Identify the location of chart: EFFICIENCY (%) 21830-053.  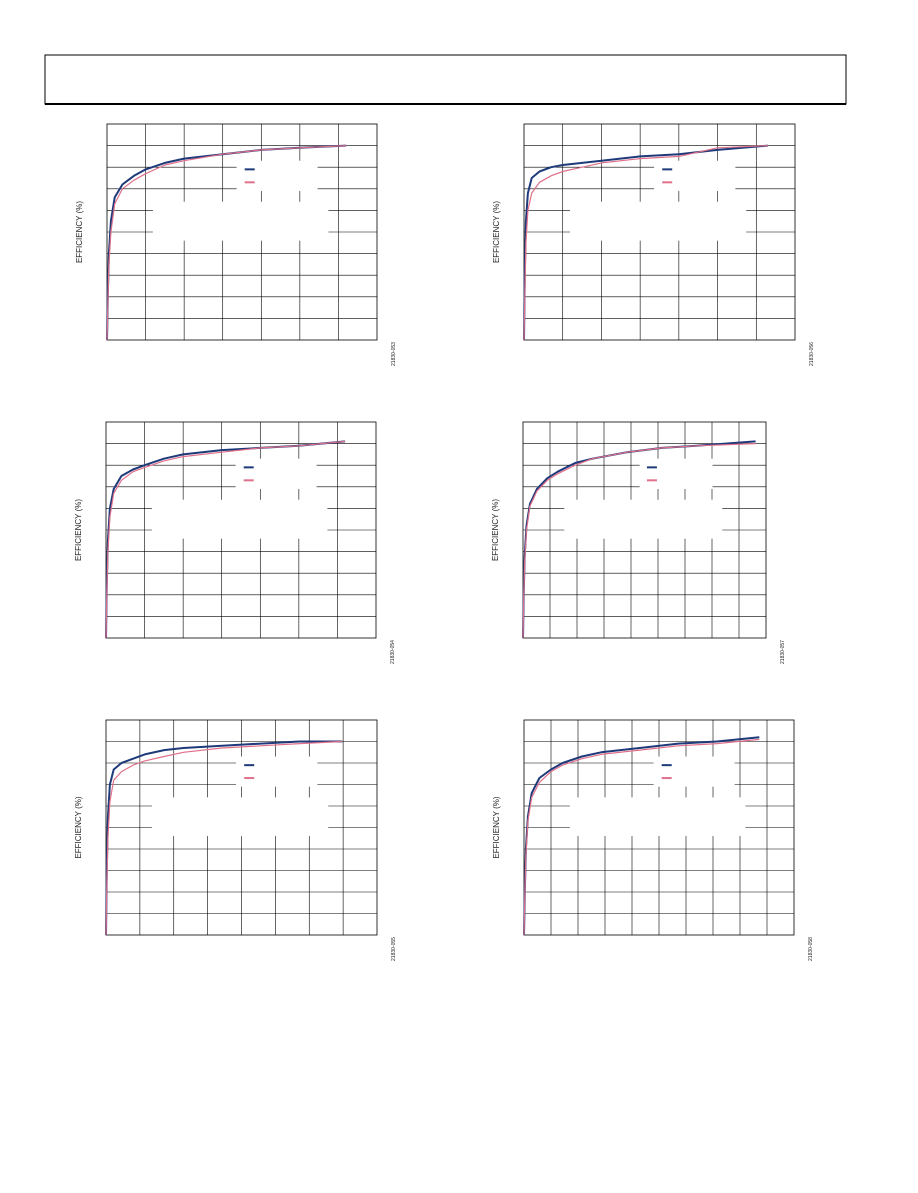
(236, 244).